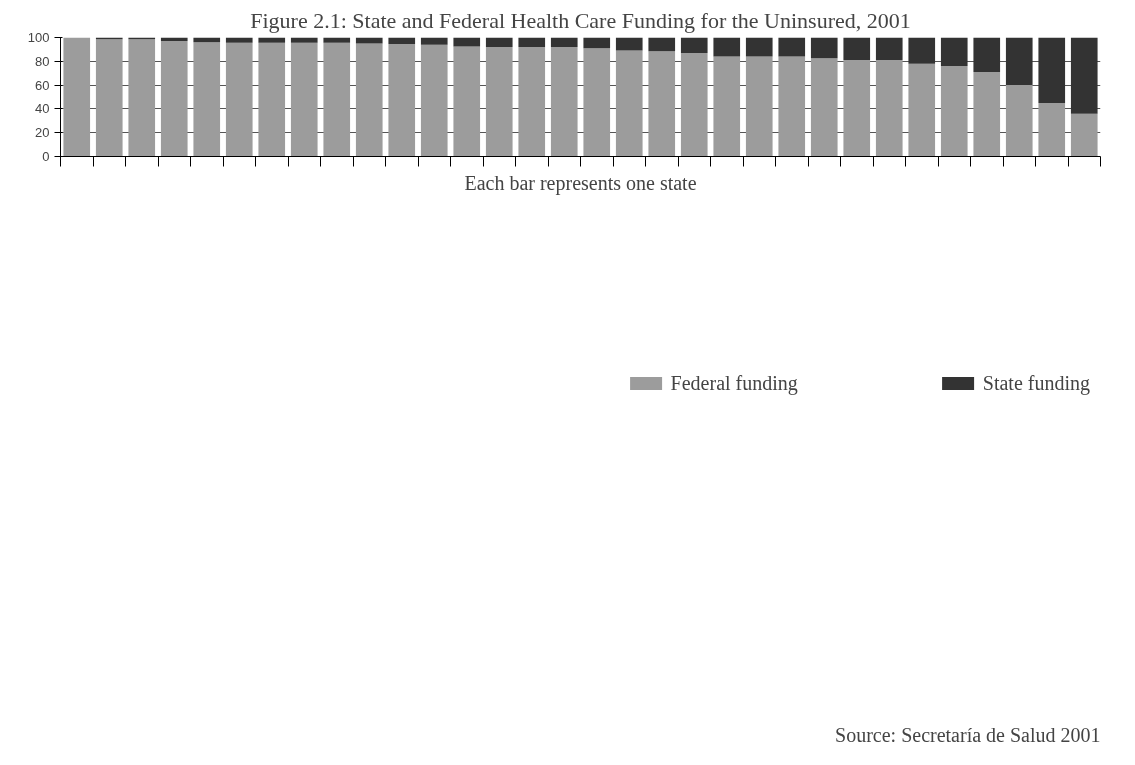 The image size is (1135, 765). I want to click on source-note: Source: Secretaría de Salud 2001, so click(968, 734).